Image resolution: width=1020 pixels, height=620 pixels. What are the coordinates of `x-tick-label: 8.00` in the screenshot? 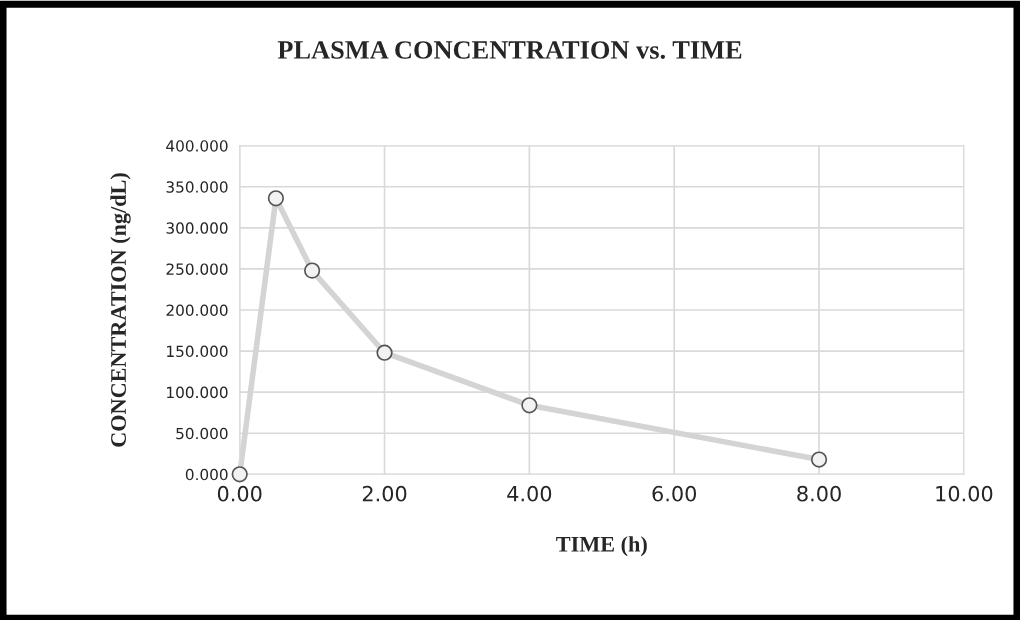 It's located at (819, 493).